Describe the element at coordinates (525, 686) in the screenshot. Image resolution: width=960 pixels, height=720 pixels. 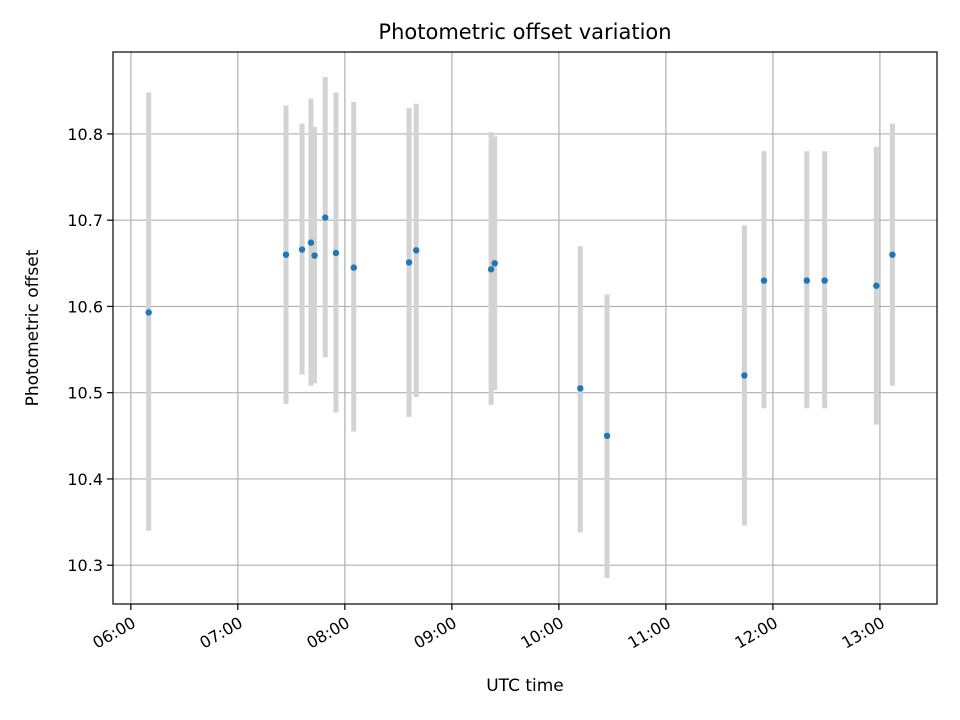
I see `x-axis-label: UTC time` at that location.